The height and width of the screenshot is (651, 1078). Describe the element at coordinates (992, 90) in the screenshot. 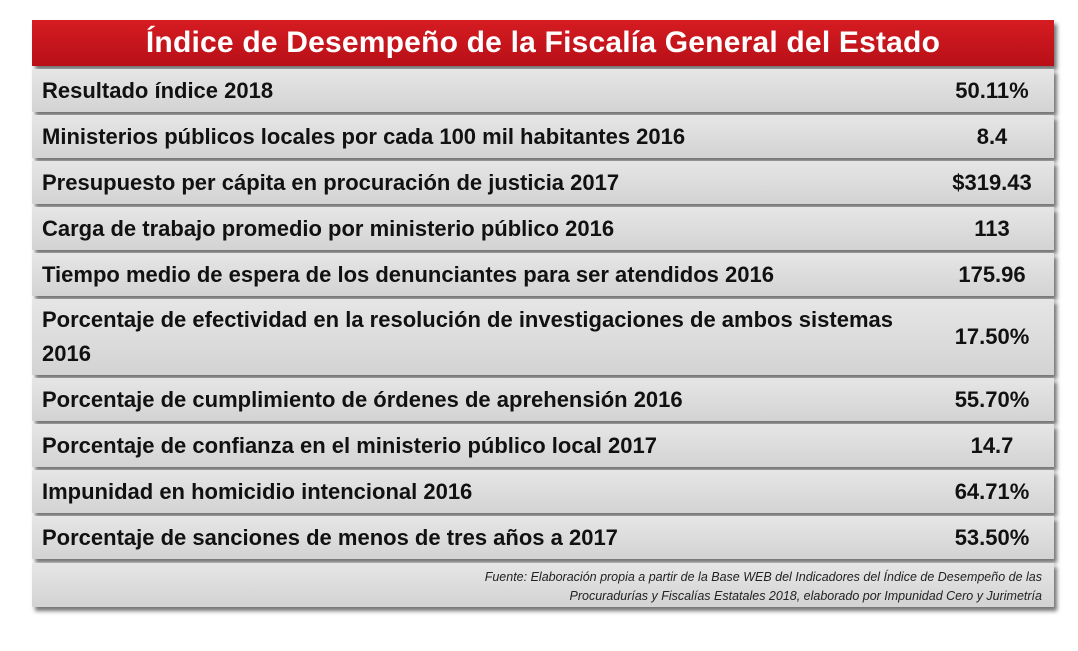

I see `row-value: 50.11%` at that location.